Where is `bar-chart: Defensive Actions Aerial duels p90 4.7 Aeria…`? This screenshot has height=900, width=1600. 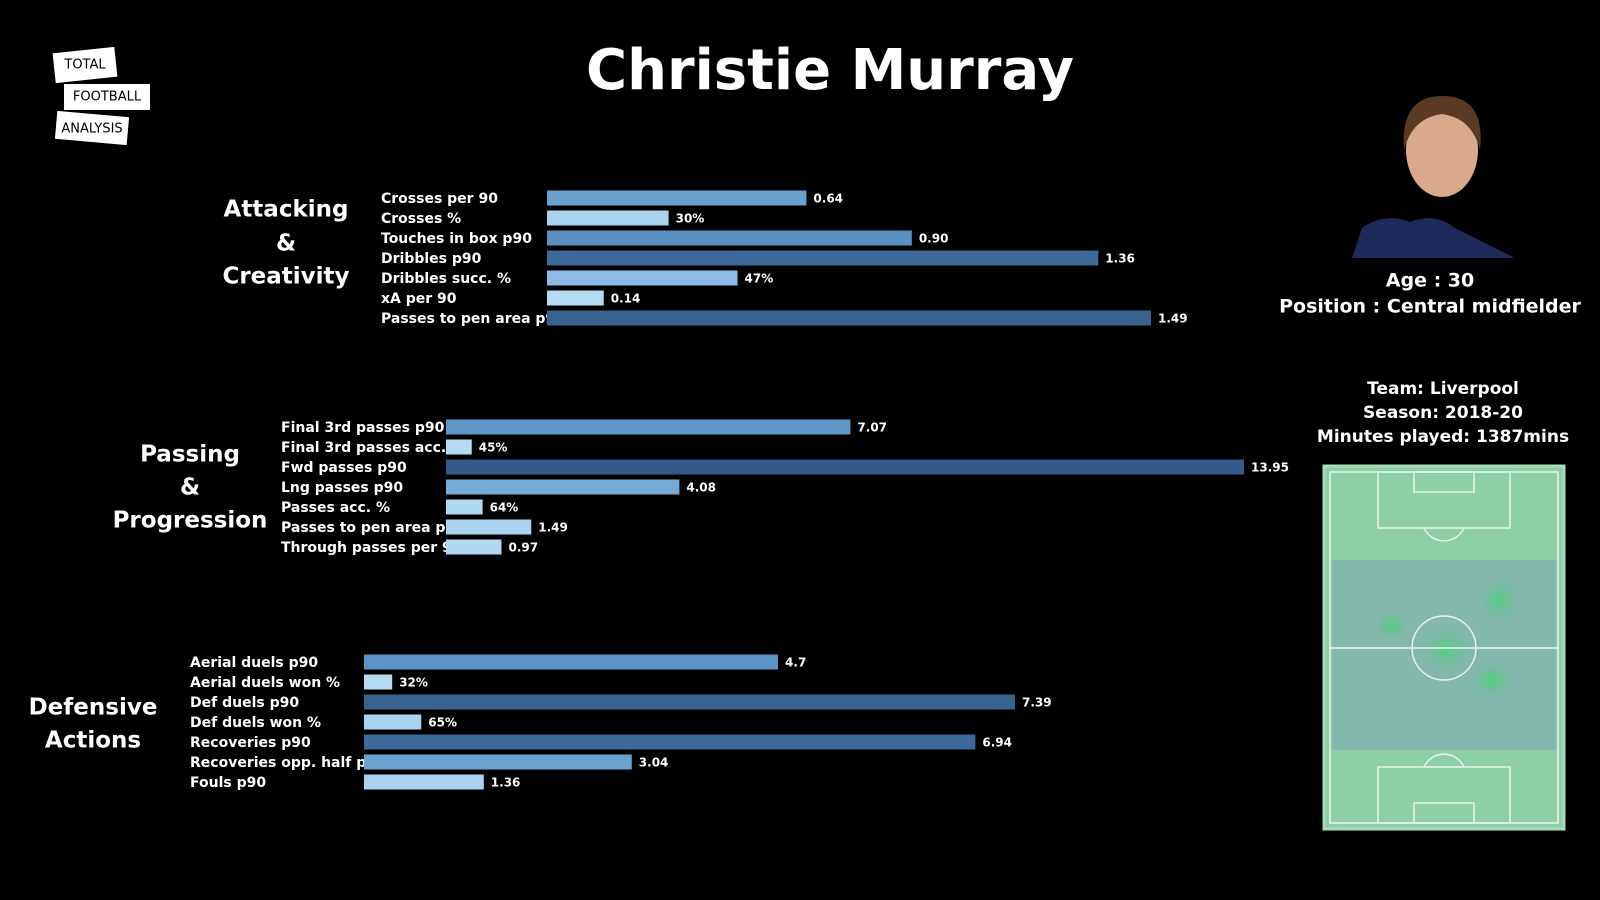
bar-chart: Defensive Actions Aerial duels p90 4.7 Aeria… is located at coordinates (540, 722).